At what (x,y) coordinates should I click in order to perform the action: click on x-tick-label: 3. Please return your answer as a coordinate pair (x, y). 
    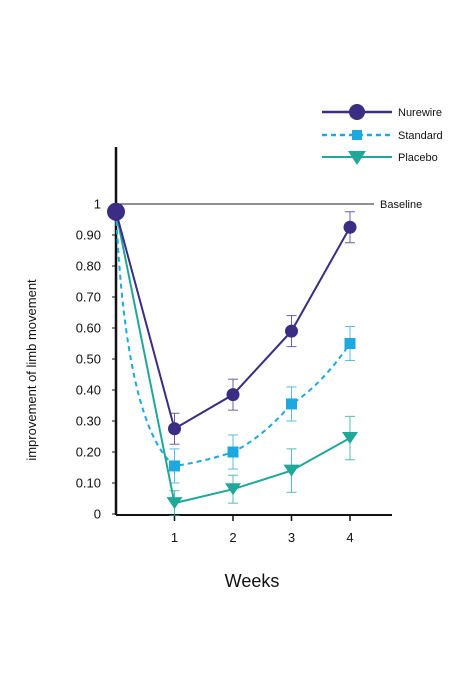
    Looking at the image, I should click on (291, 537).